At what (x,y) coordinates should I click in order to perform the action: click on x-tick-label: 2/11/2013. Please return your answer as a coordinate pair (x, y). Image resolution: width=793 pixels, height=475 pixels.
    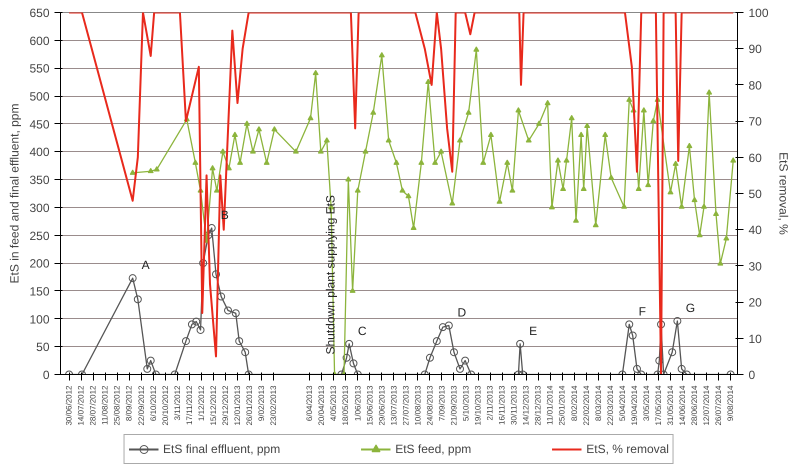
    Looking at the image, I should click on (490, 402).